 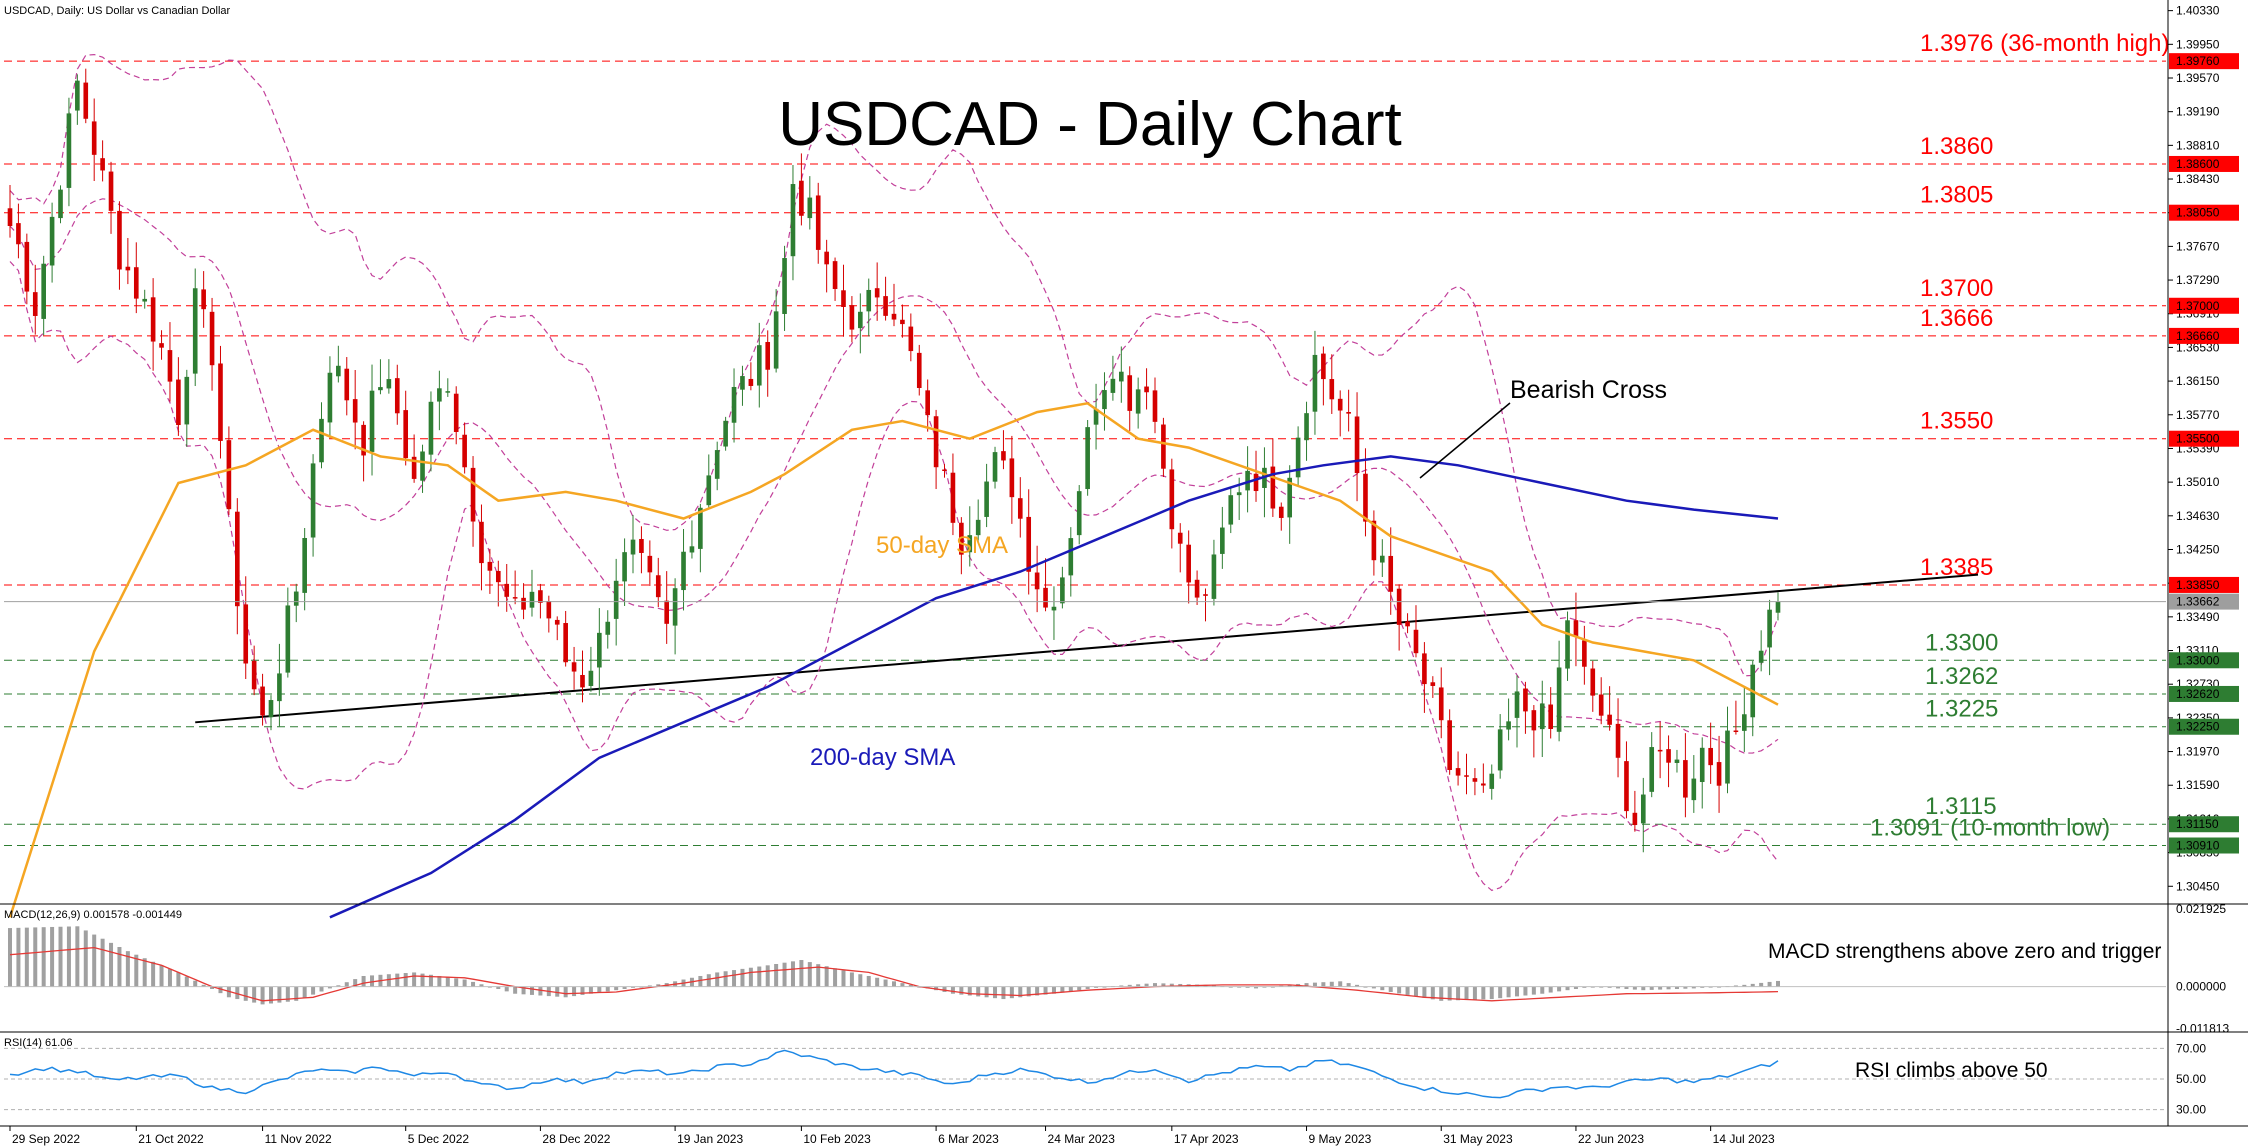 I want to click on time-tick-label: 5 Dec 2022, so click(x=439, y=1139).